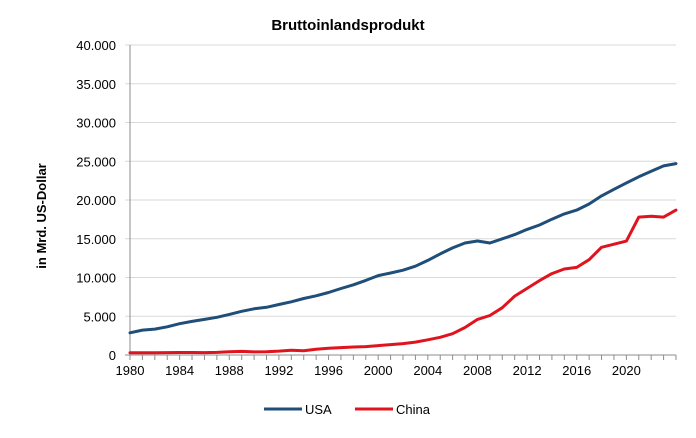 The width and height of the screenshot is (696, 438). Describe the element at coordinates (477, 370) in the screenshot. I see `x-tick-label: 2008` at that location.